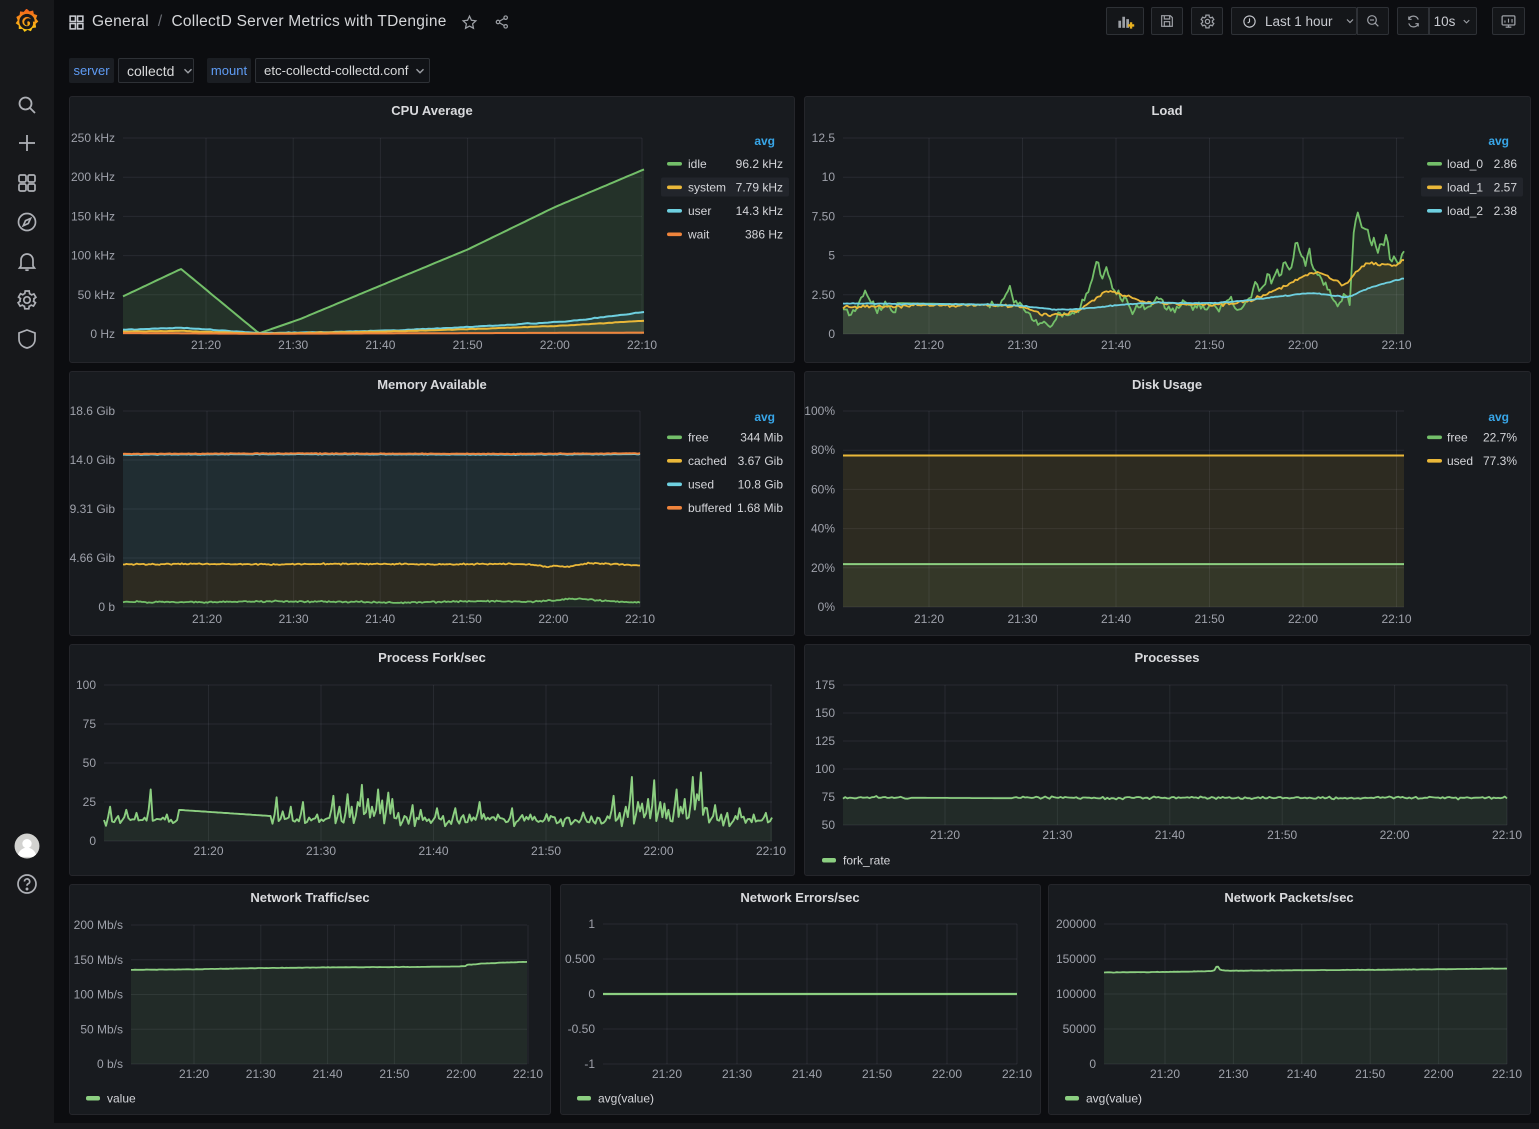 The height and width of the screenshot is (1129, 1539). Describe the element at coordinates (823, 450) in the screenshot. I see `svg-text: 80%` at that location.